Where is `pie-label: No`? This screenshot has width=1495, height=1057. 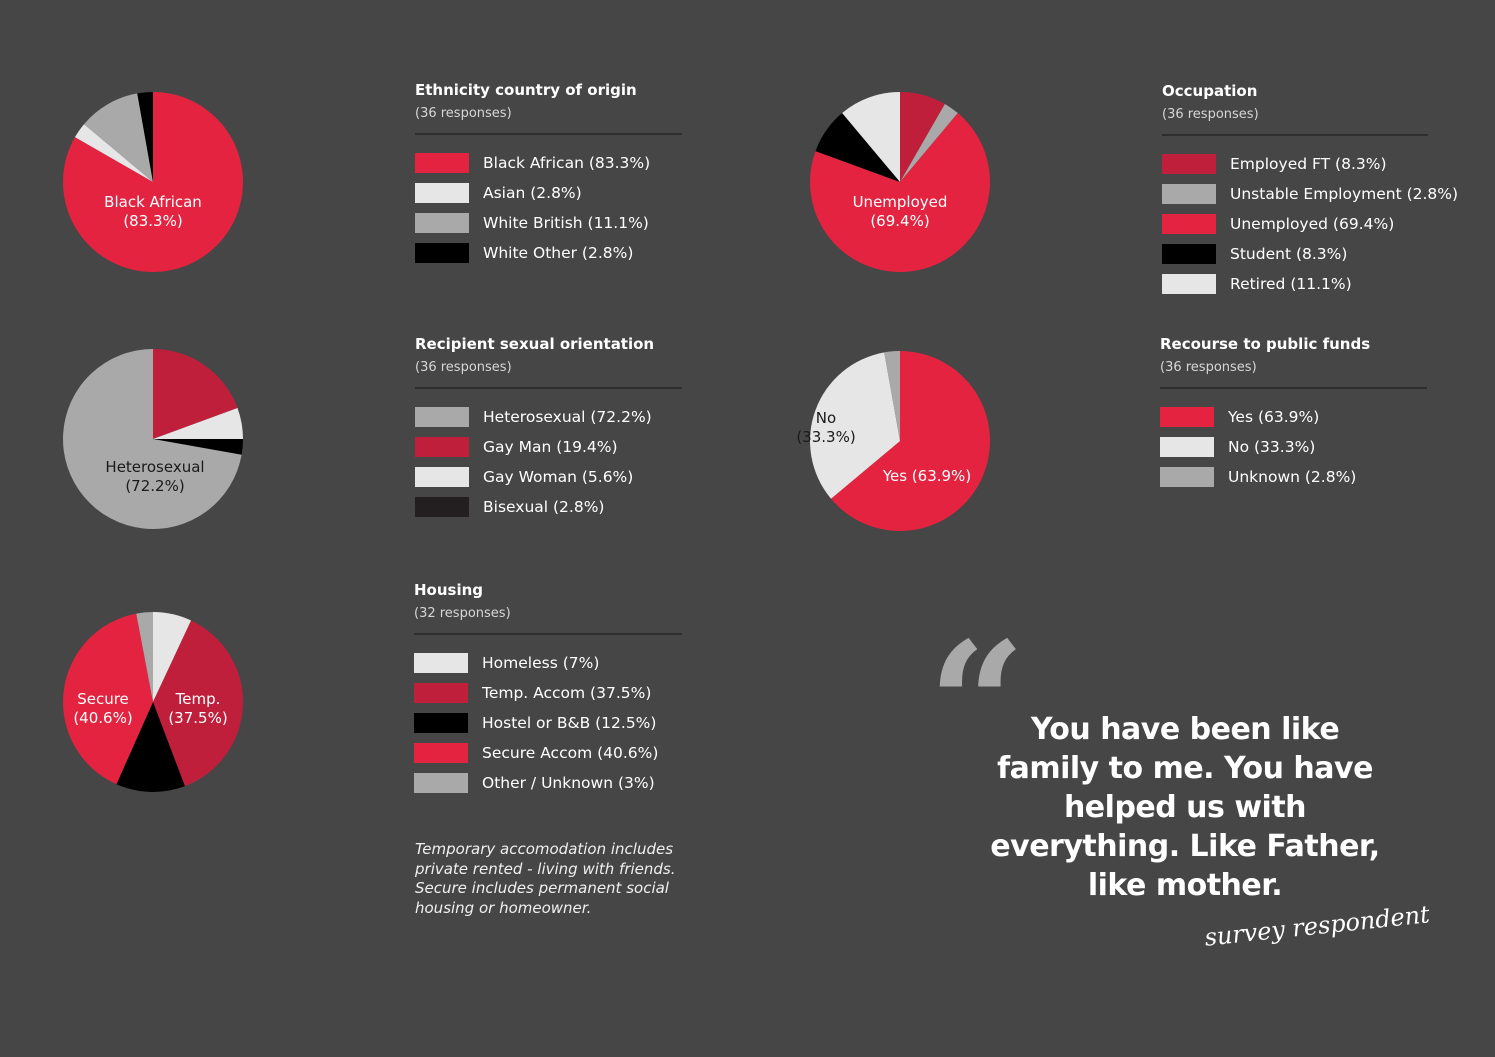 pie-label: No is located at coordinates (826, 418).